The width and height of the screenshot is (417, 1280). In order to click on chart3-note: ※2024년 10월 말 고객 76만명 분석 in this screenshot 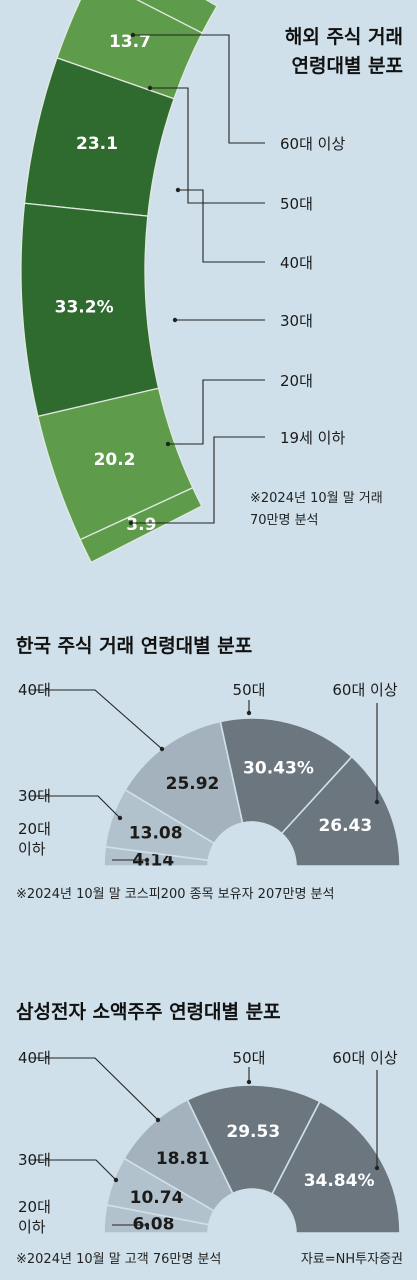, I will do `click(118, 1259)`.